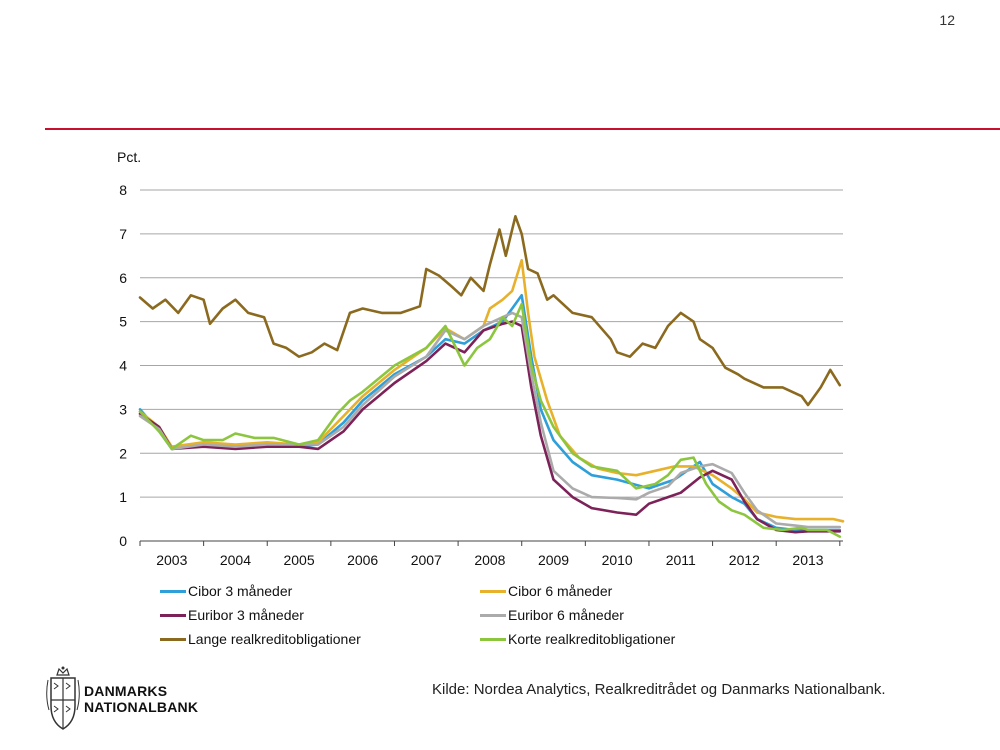 The height and width of the screenshot is (750, 1000). I want to click on legend-item: Euribor 3 måneder, so click(232, 615).